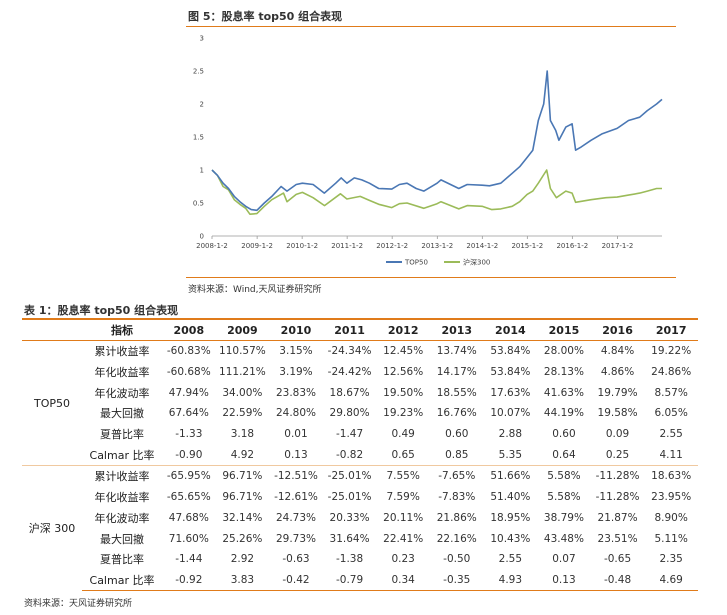 This screenshot has height=615, width=727. I want to click on x-tick-label: 2017-1-2, so click(618, 246).